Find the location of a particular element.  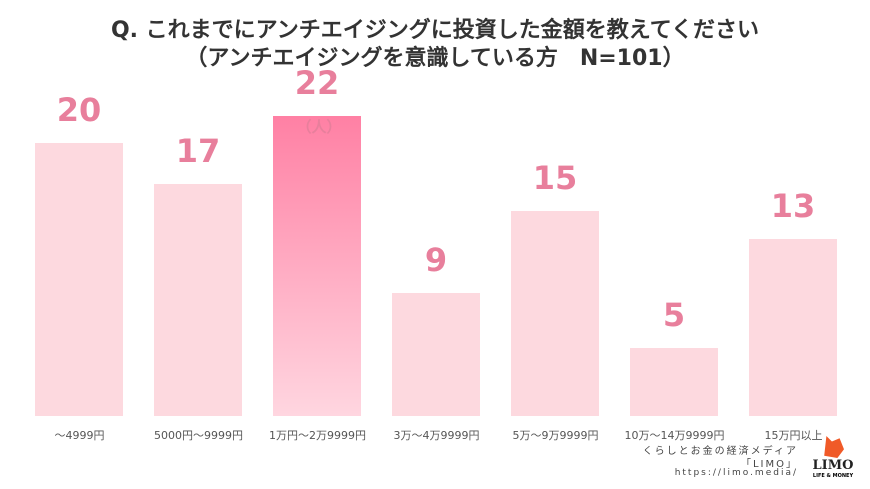

chart-title: Q. これまでにアンチエイジングに投資した金額を教えてください is located at coordinates (435, 30).